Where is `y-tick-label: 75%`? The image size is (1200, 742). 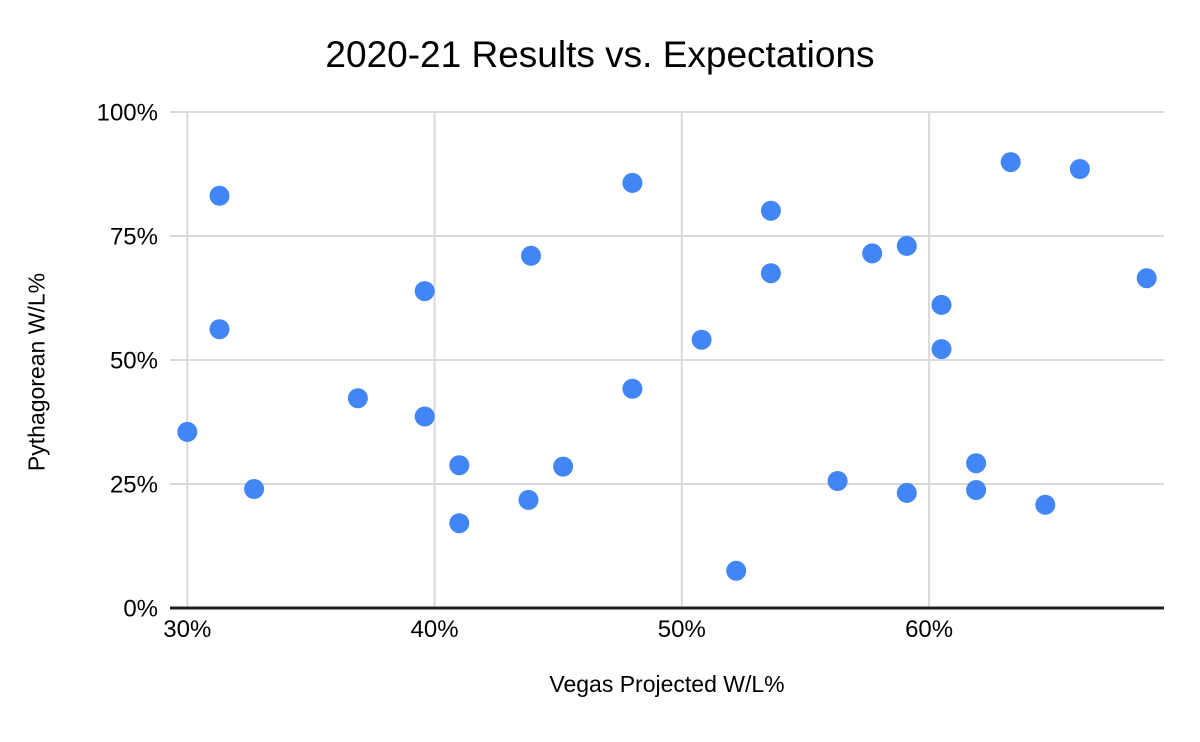
y-tick-label: 75% is located at coordinates (134, 237).